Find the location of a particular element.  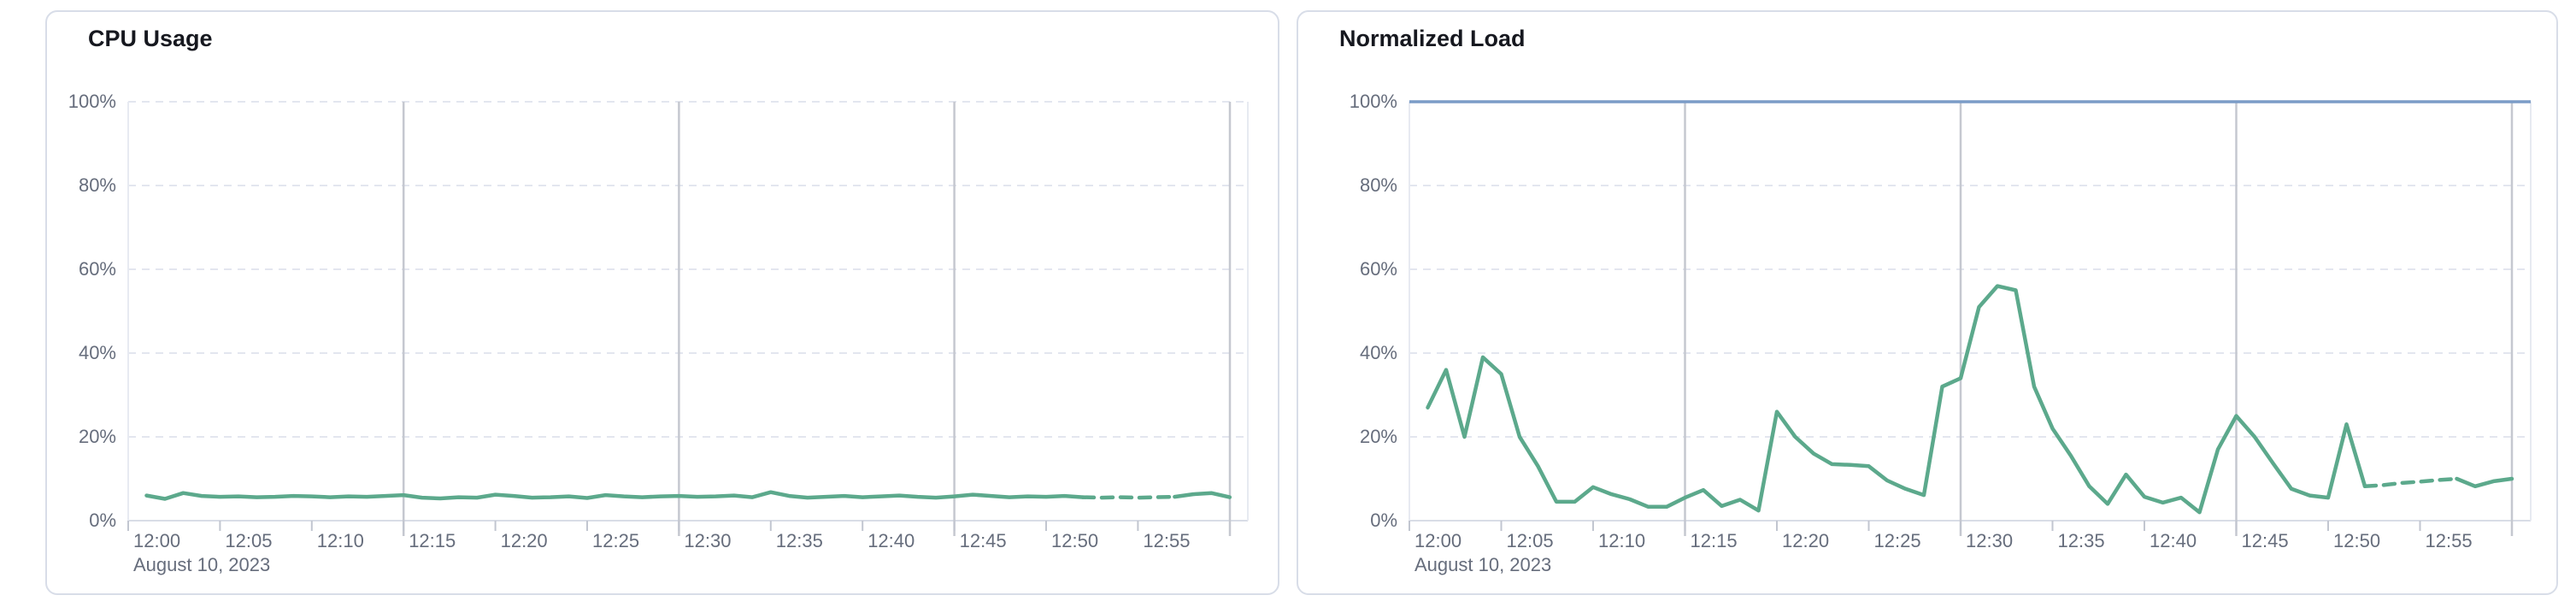

normalized-load-line-tail is located at coordinates (2484, 482).